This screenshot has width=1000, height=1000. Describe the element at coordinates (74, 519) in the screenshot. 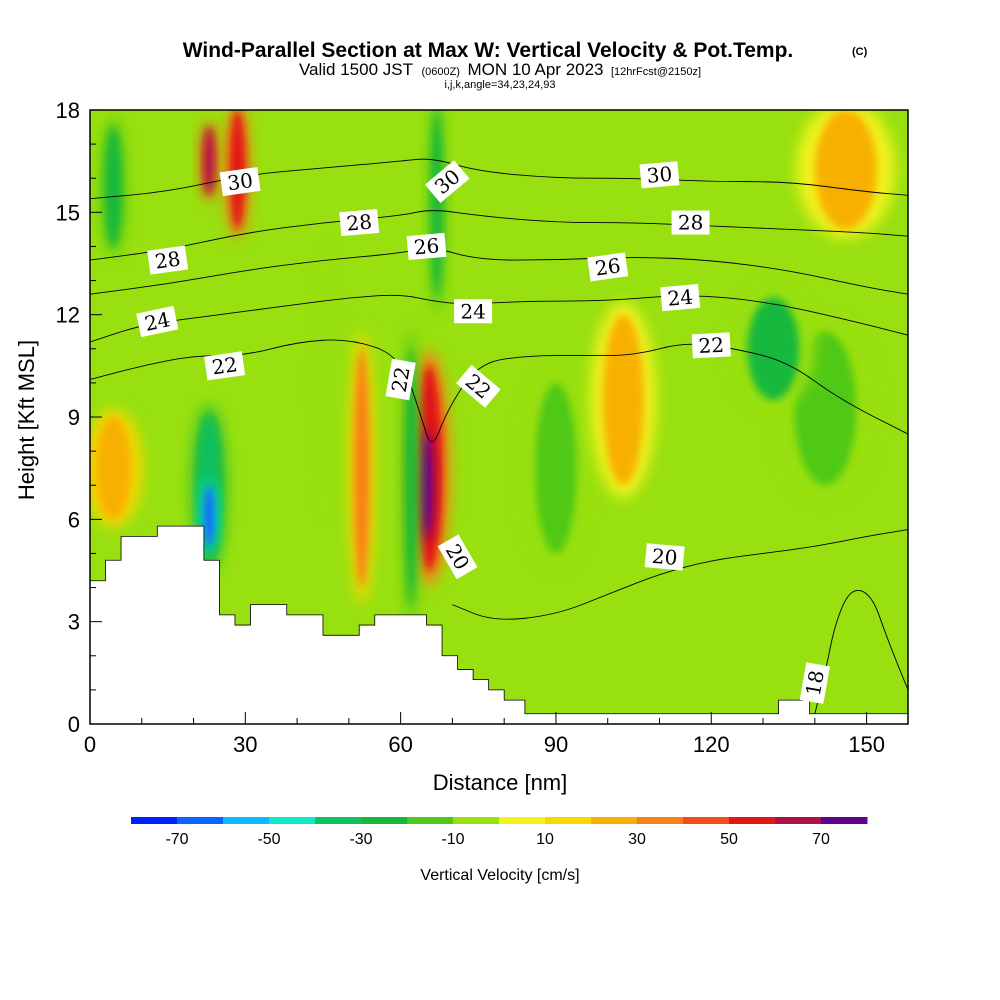

I see `y-tick-label: 6` at that location.